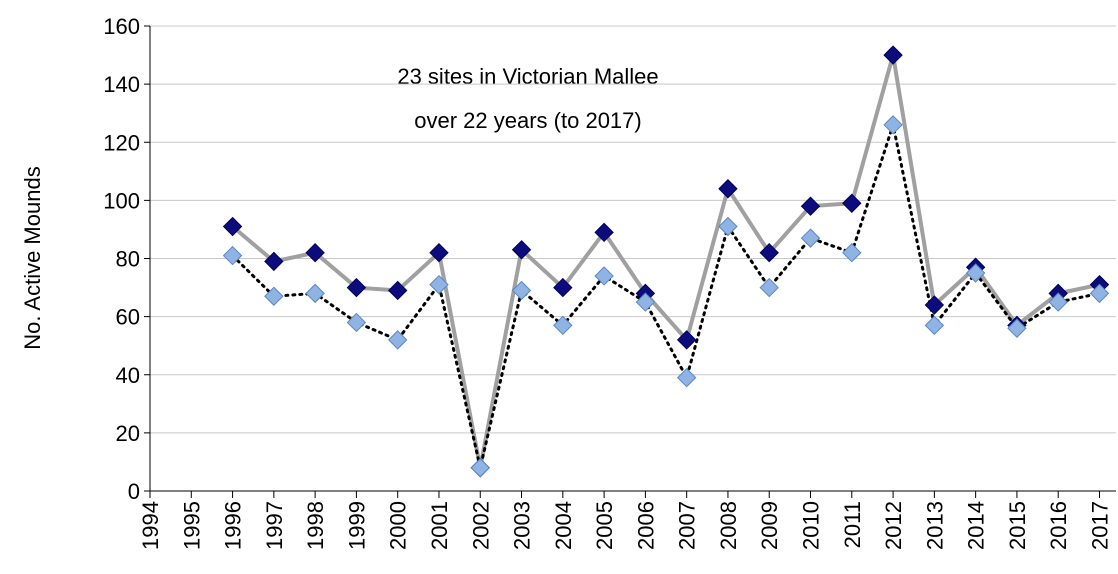 This screenshot has height=574, width=1118. What do you see at coordinates (976, 525) in the screenshot?
I see `x-tick-label: 2014` at bounding box center [976, 525].